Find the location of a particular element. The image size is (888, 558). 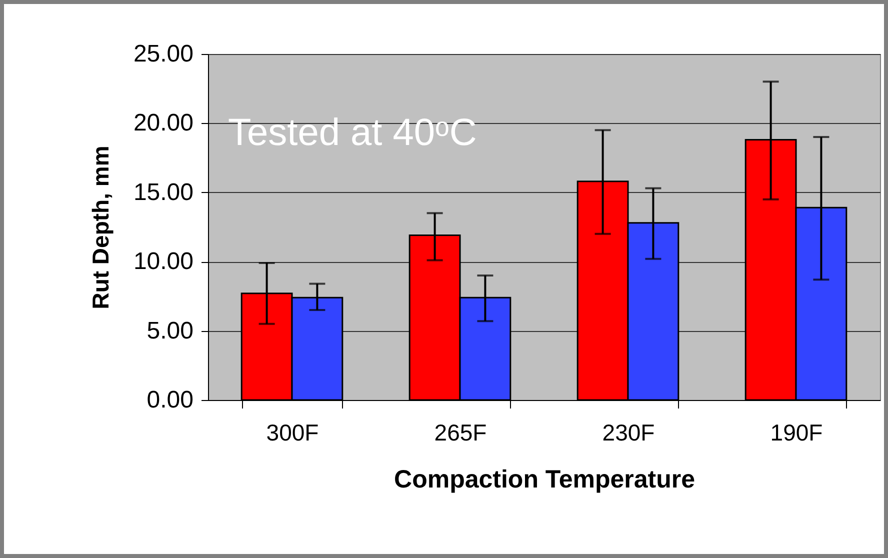

y-tick-label: 0.00 is located at coordinates (170, 400).